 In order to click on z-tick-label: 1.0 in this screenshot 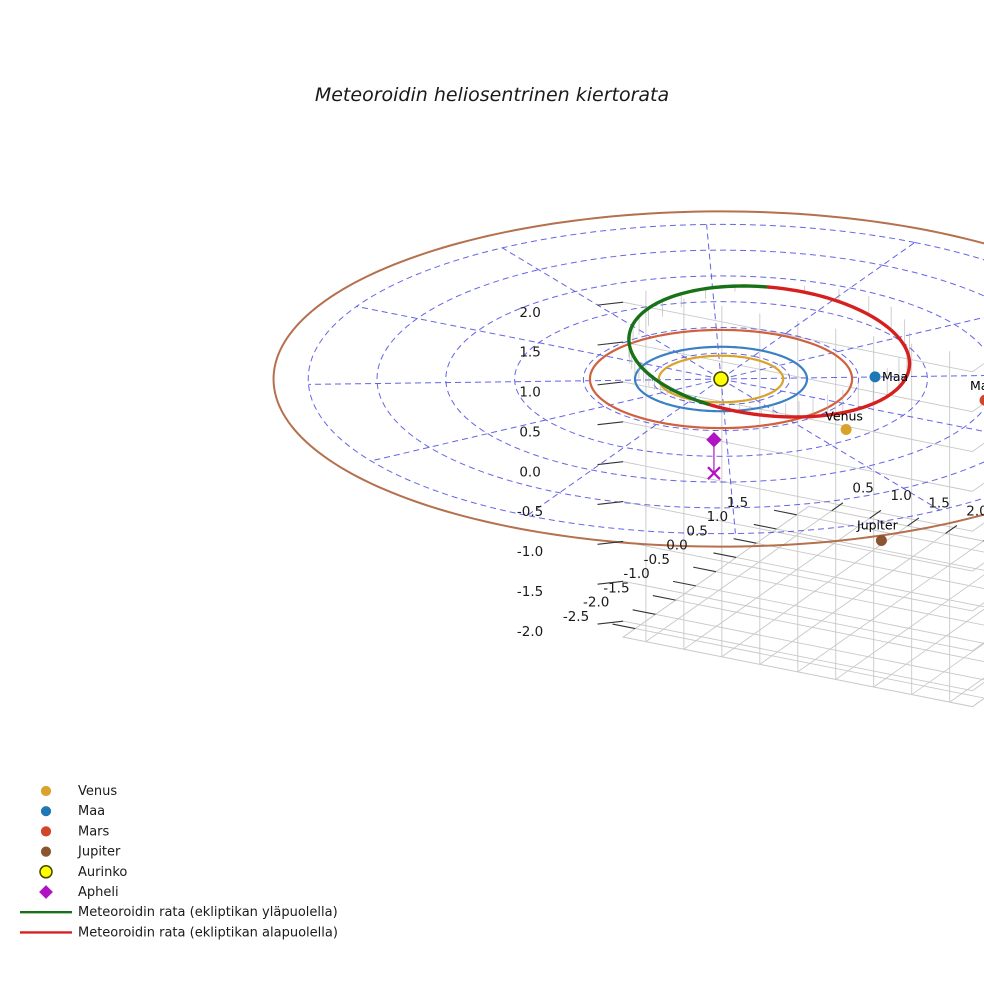, I will do `click(529, 393)`.